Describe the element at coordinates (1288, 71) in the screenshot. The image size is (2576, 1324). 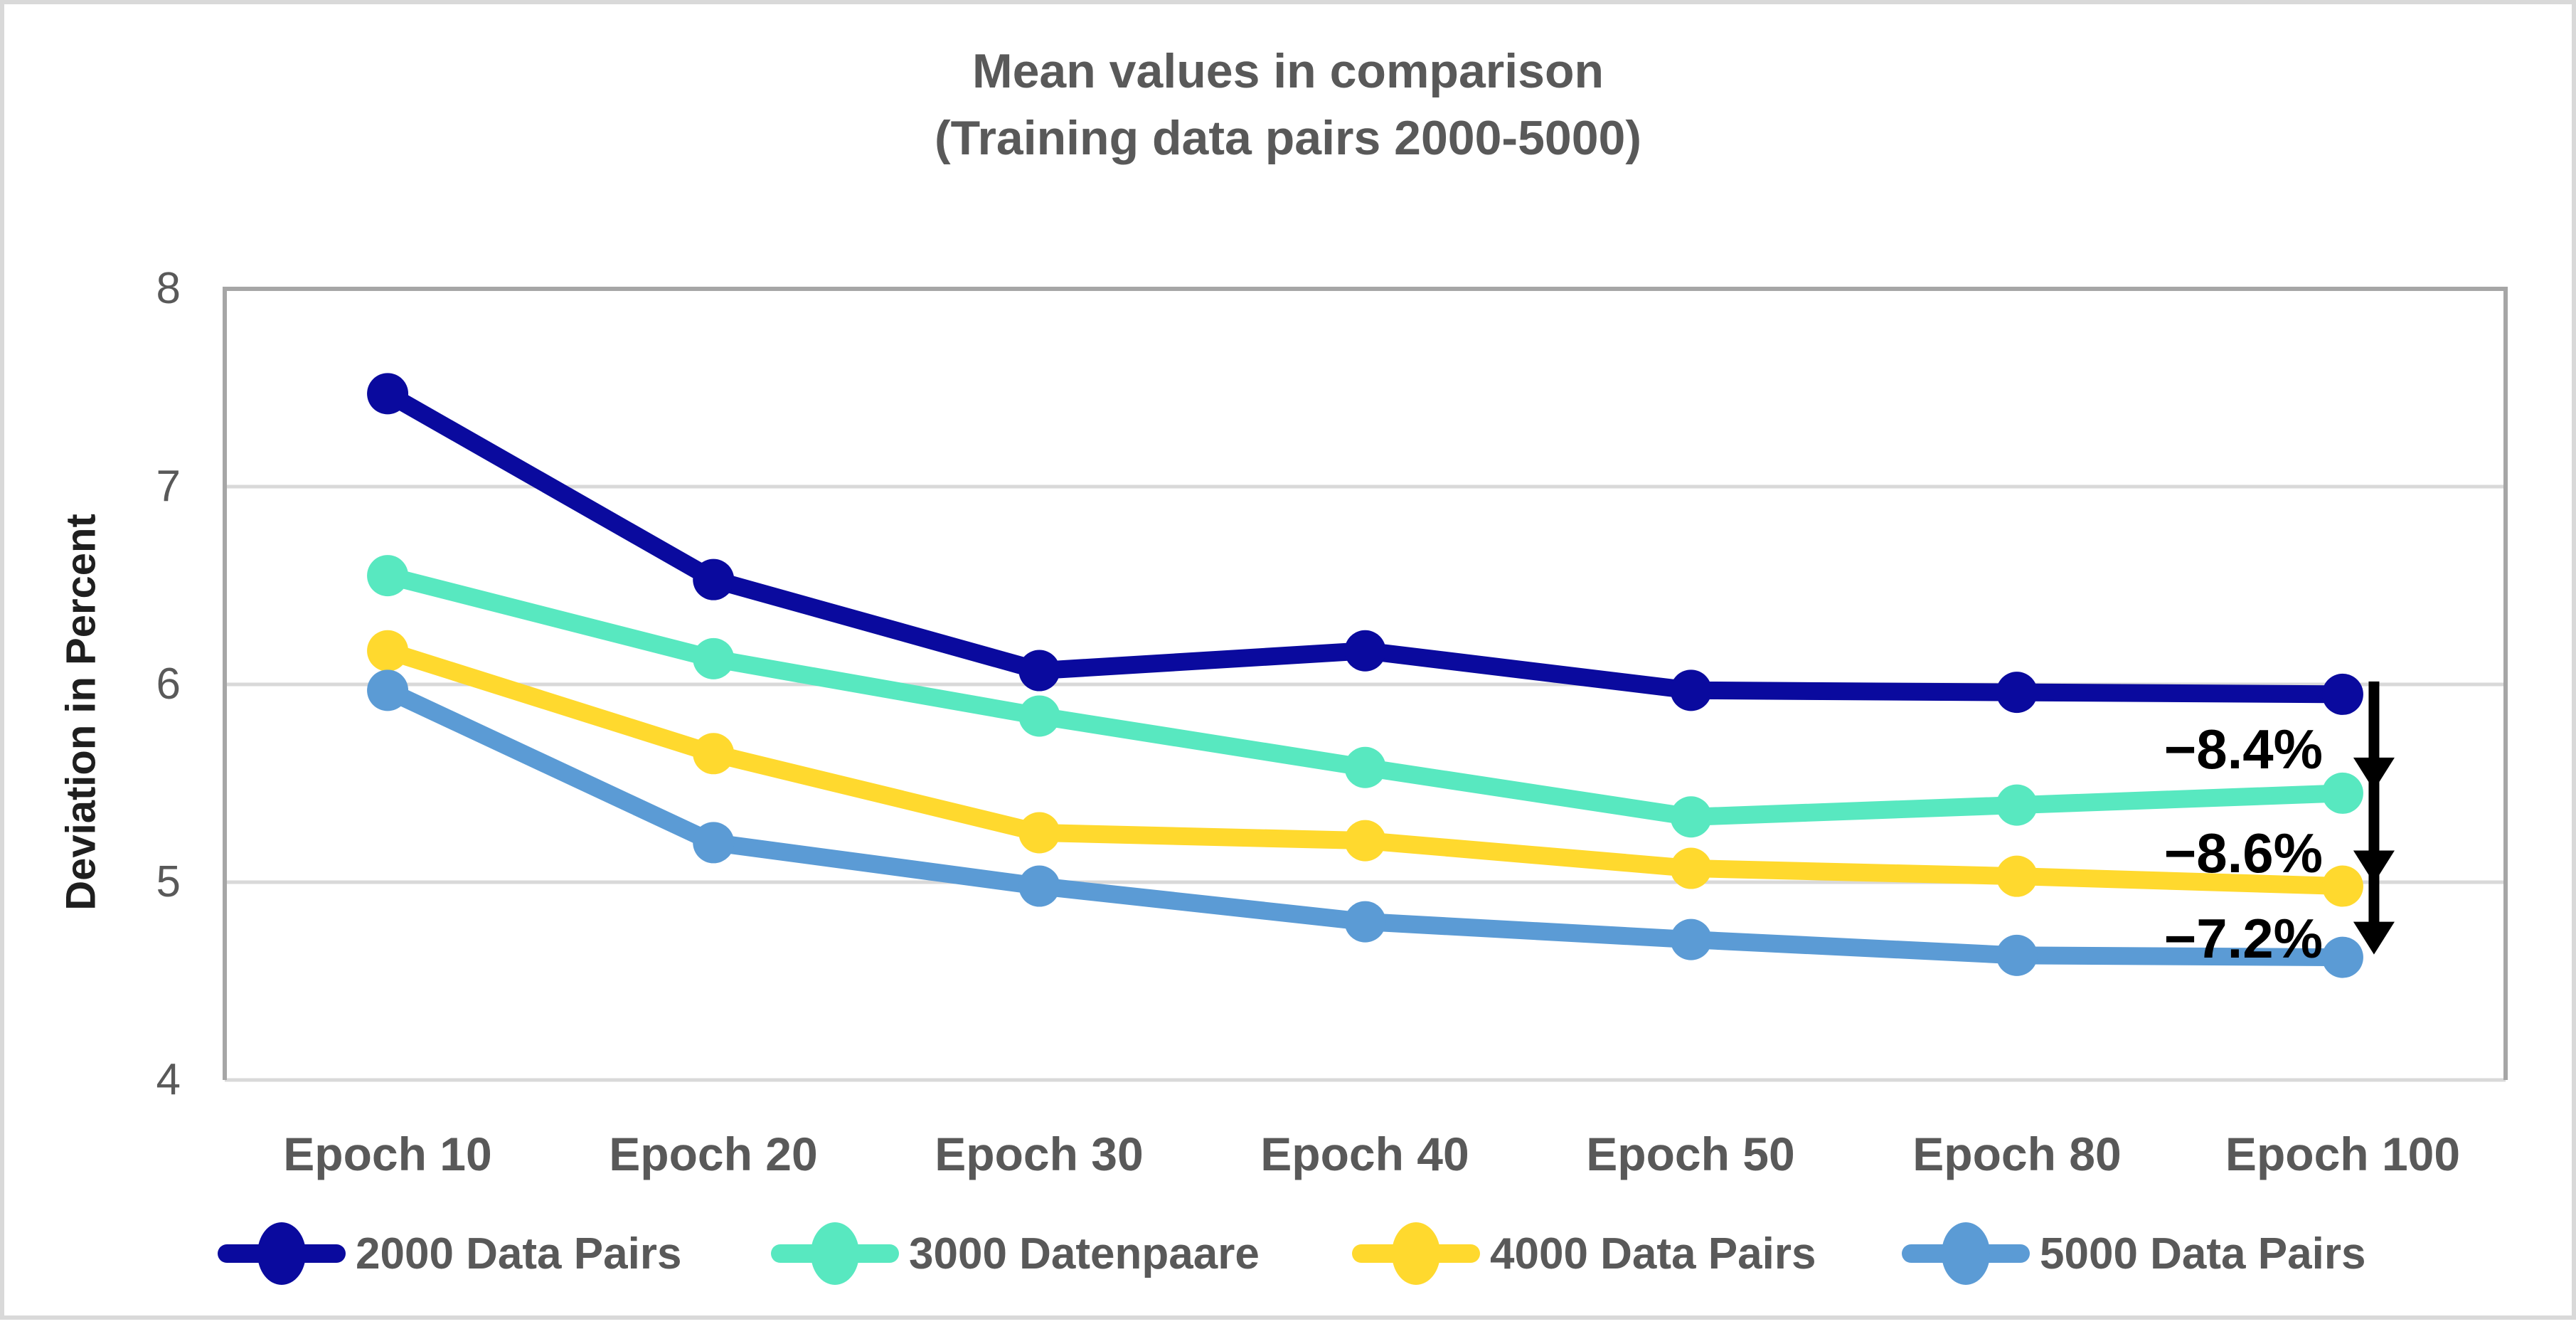
I see `chart-title-line1: Mean values in comparison` at that location.